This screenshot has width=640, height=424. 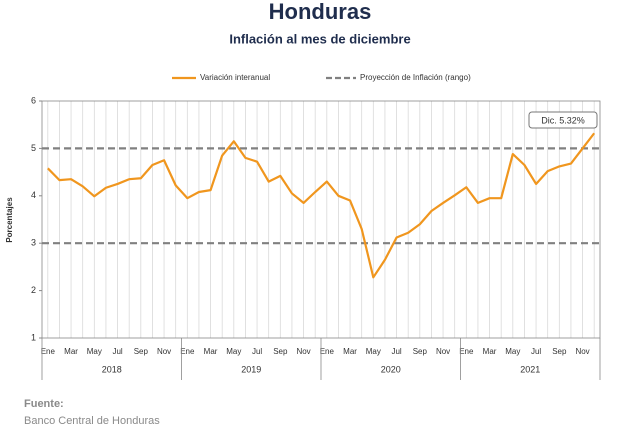 I want to click on annotation-box, so click(x=563, y=120).